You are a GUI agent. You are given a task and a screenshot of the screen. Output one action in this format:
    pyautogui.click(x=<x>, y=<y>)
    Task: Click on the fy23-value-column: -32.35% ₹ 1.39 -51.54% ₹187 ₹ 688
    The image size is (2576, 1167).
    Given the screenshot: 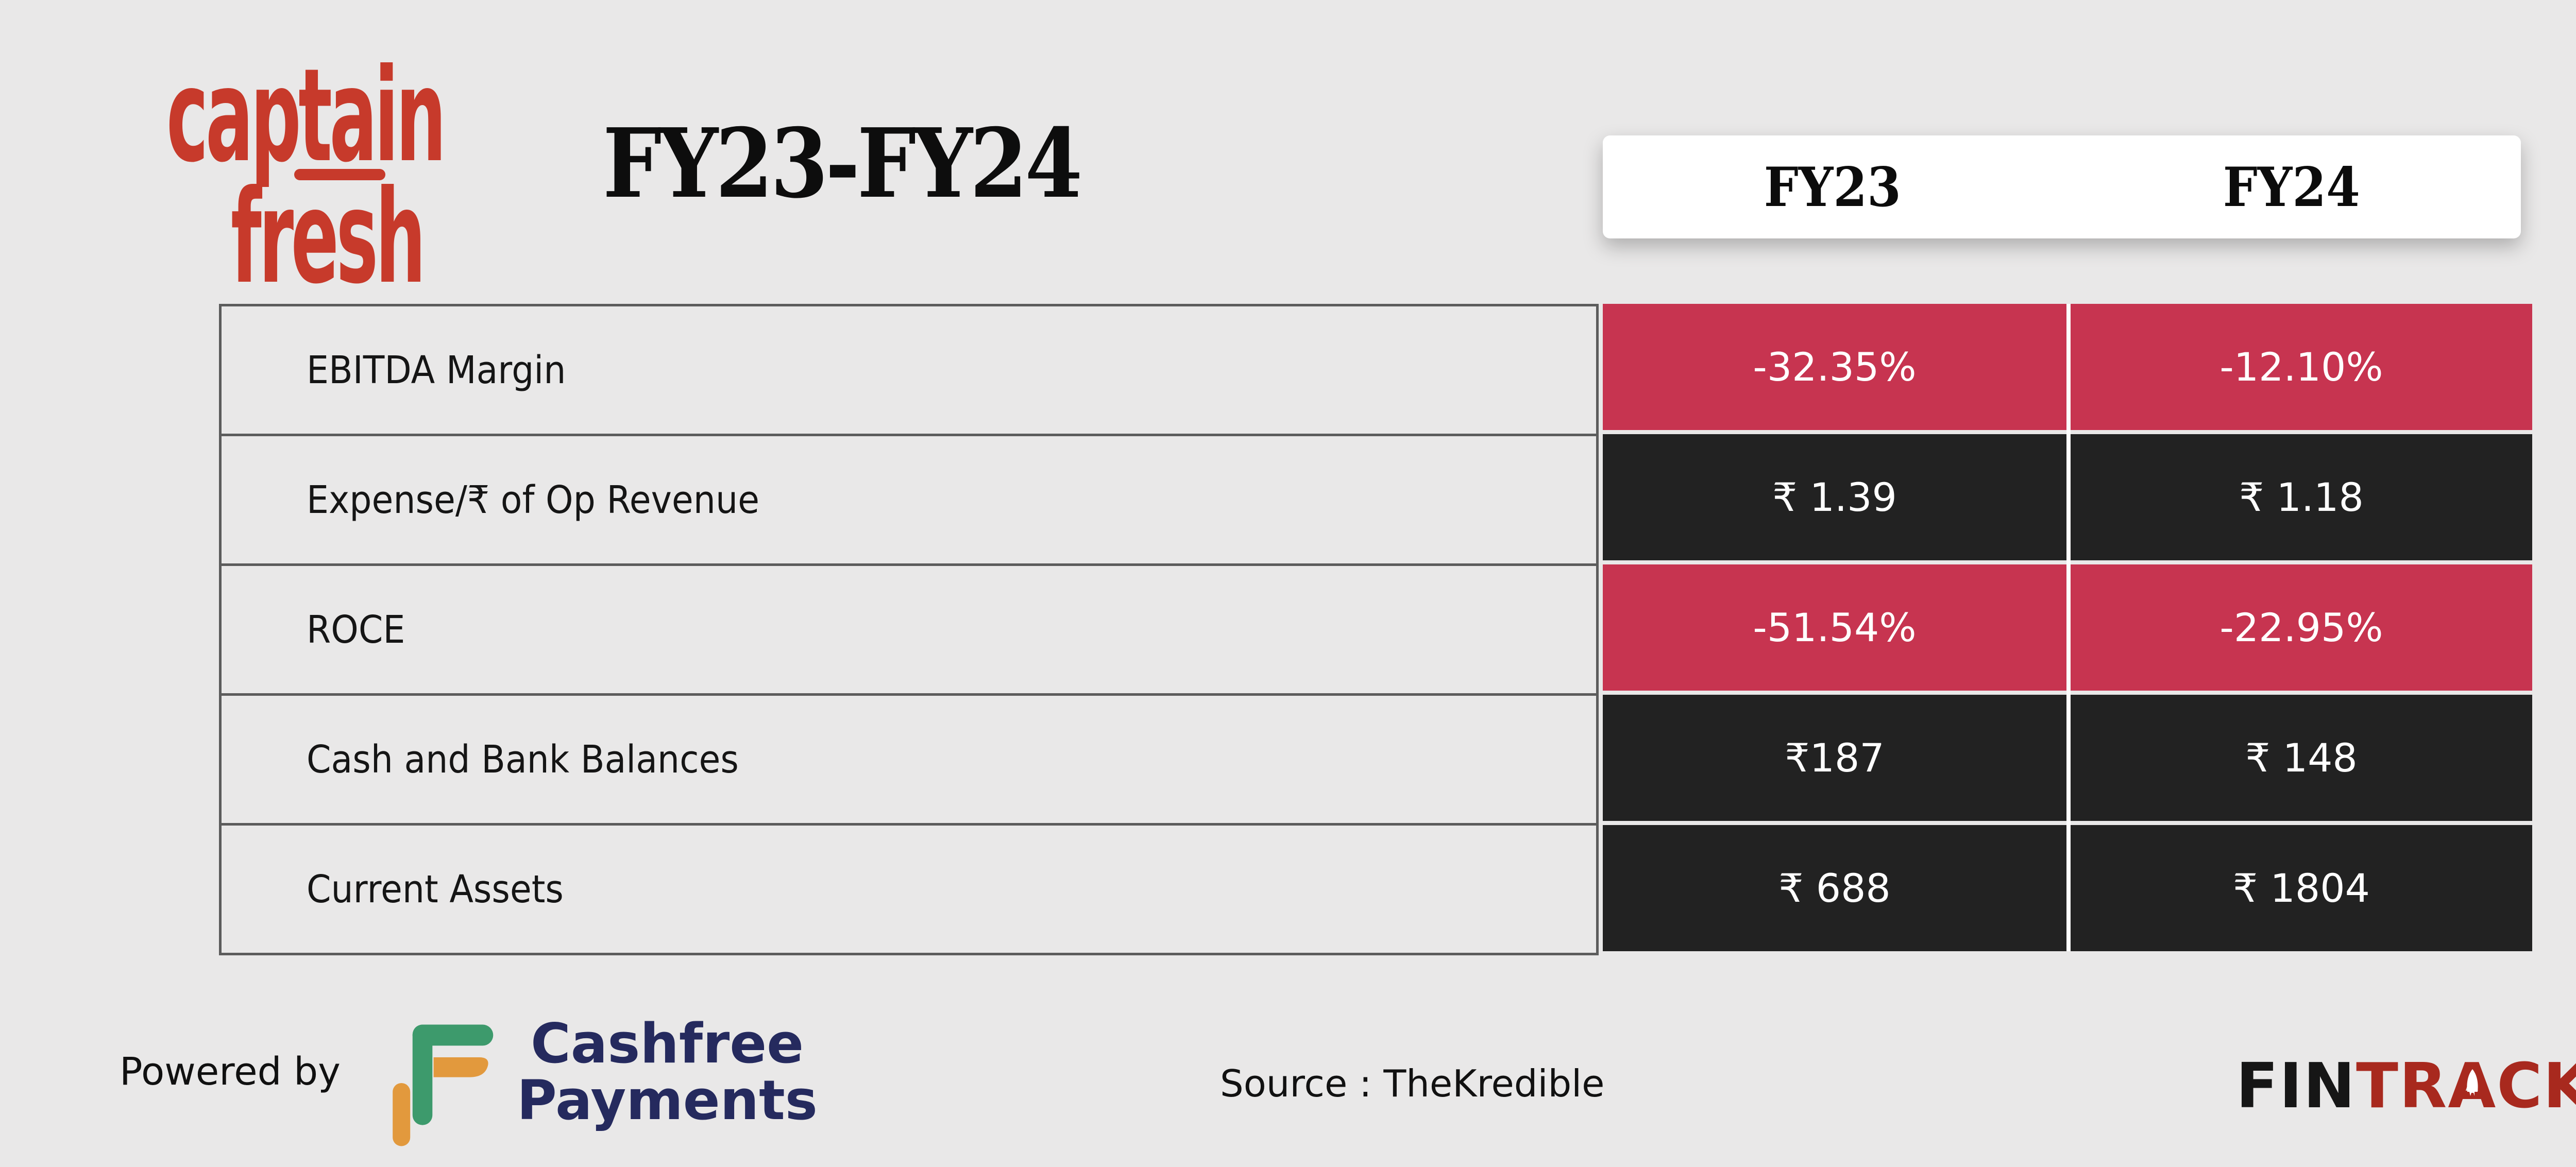 What is the action you would take?
    pyautogui.click(x=1834, y=627)
    